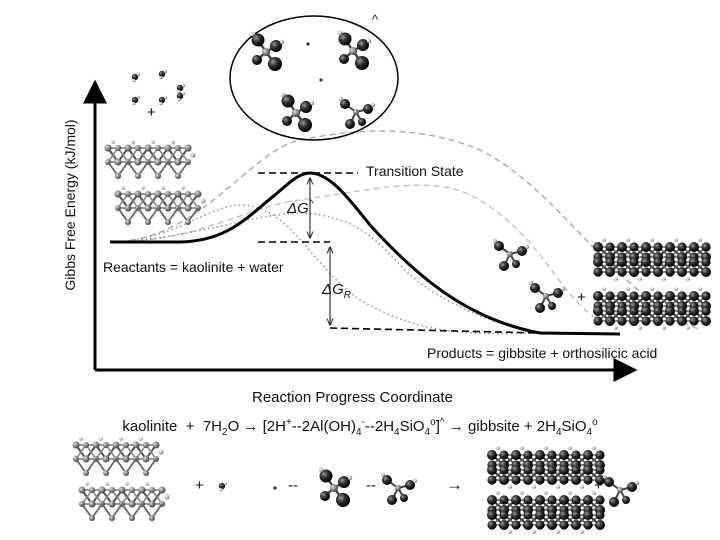  What do you see at coordinates (598, 485) in the screenshot?
I see `bottom-plus-2: +` at bounding box center [598, 485].